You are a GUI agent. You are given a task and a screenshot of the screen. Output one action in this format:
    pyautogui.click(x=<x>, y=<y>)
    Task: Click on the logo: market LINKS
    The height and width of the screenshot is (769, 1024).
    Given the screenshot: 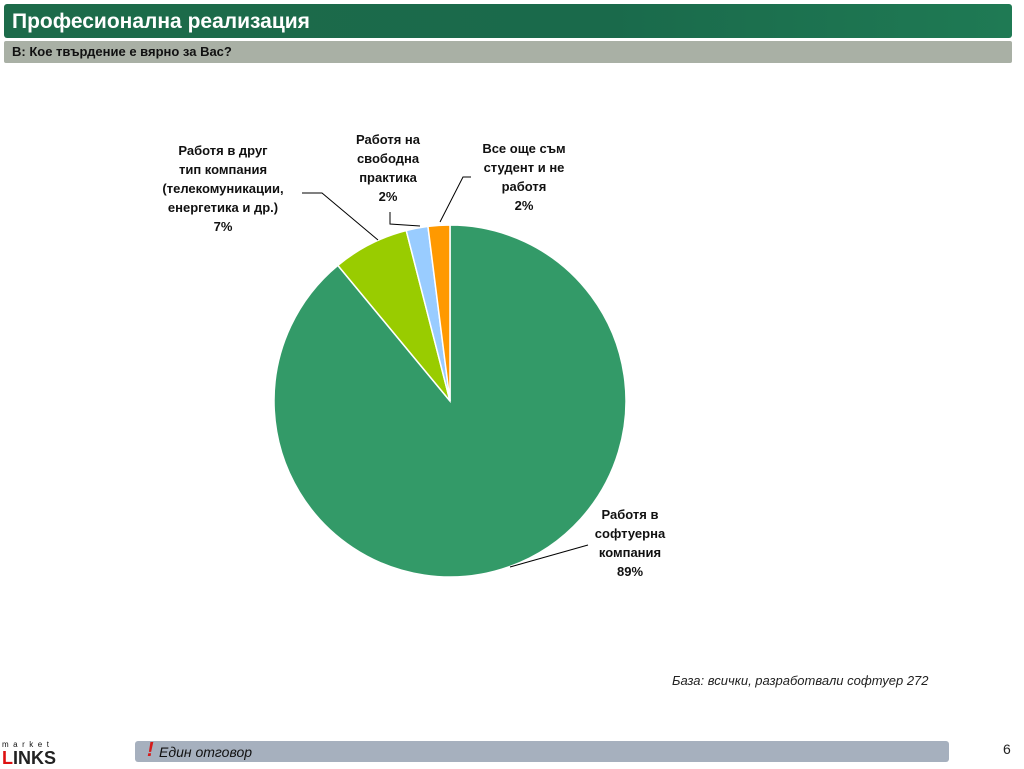 What is the action you would take?
    pyautogui.click(x=42, y=754)
    